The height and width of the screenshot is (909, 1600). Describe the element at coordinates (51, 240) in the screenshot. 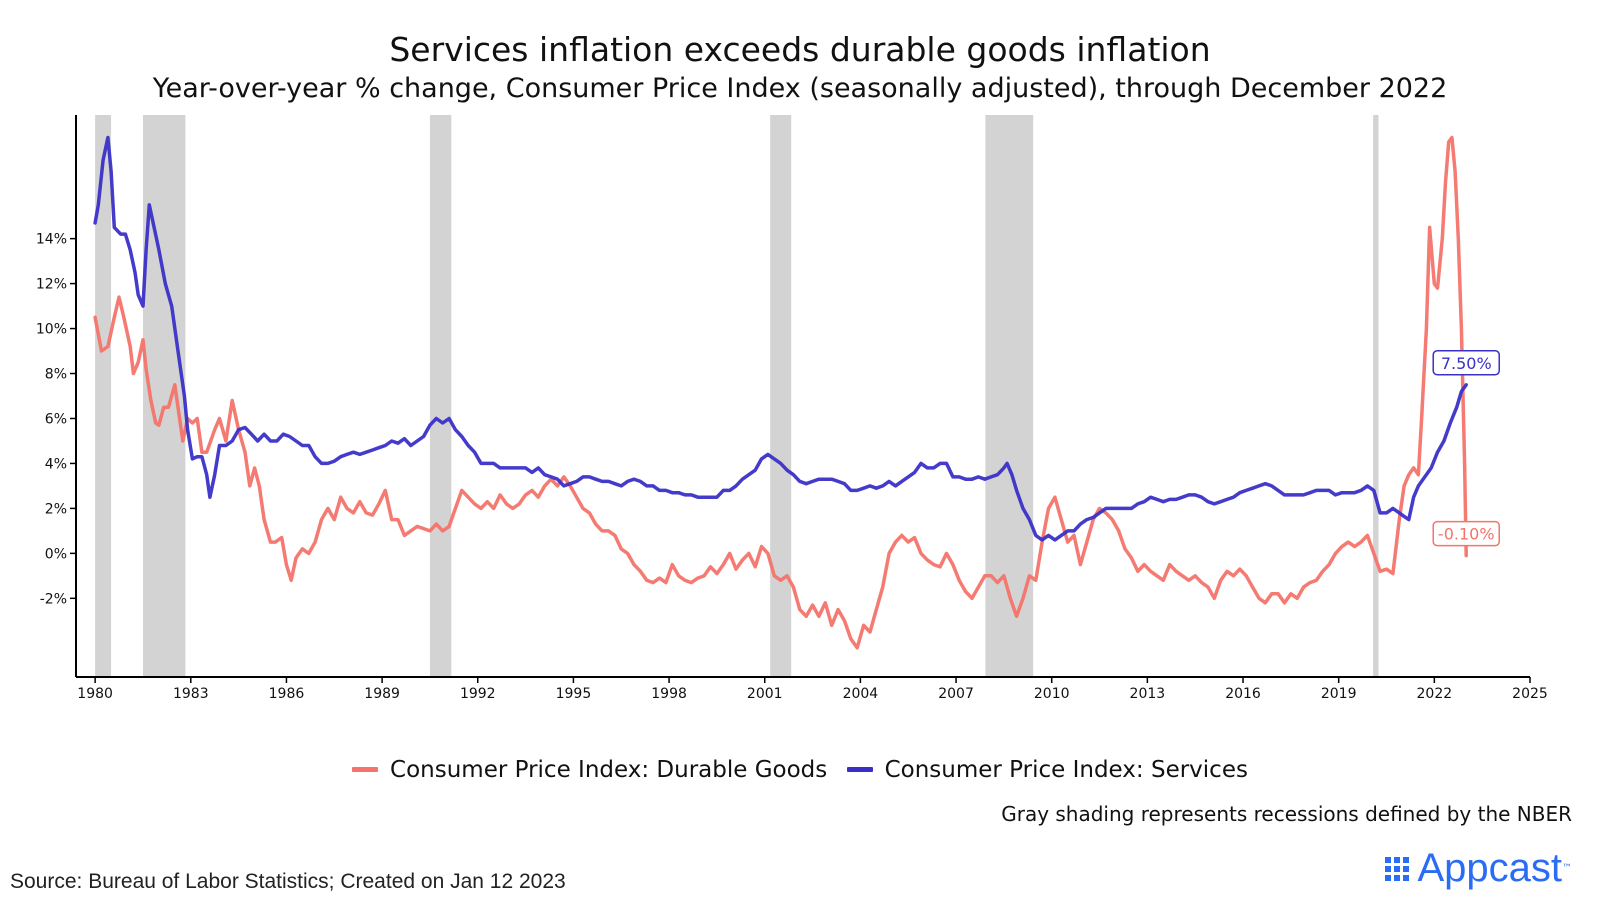

I see `y-tick-label: 14%` at that location.